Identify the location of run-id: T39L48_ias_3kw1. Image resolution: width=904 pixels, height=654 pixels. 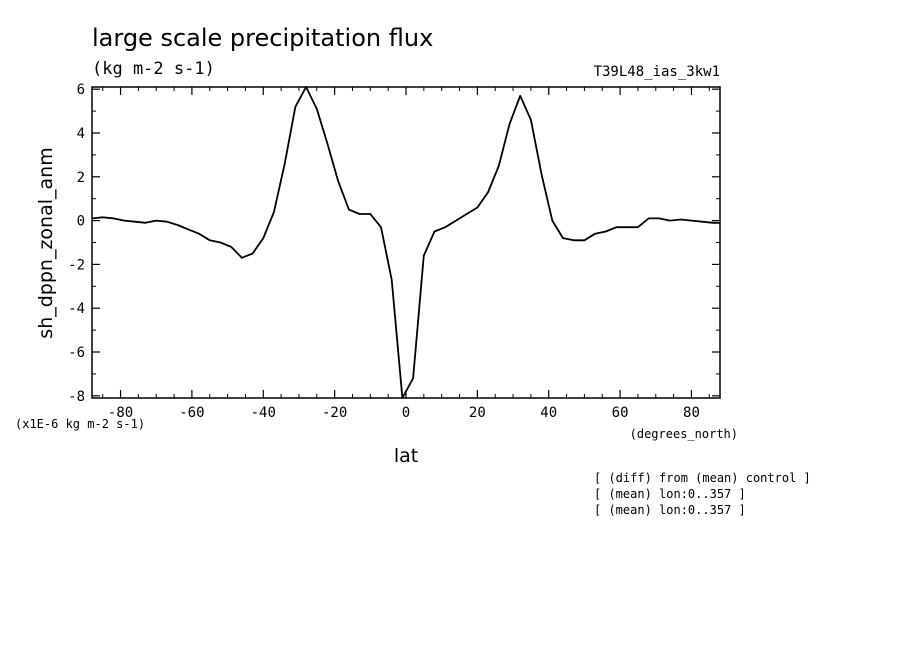
(657, 72).